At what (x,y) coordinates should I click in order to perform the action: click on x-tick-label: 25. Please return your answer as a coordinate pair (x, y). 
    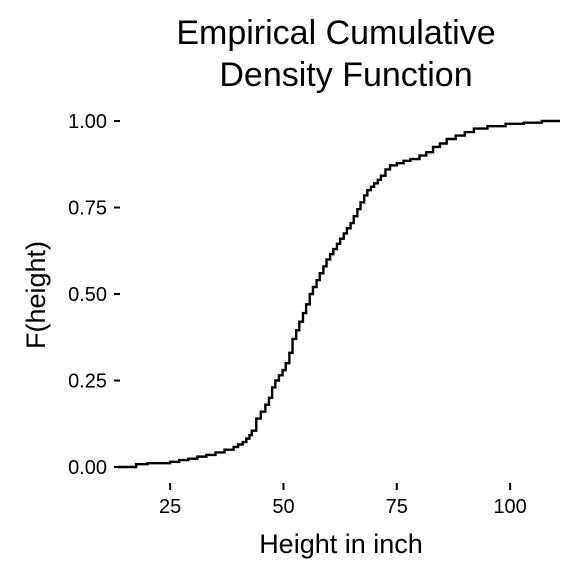
    Looking at the image, I should click on (170, 507).